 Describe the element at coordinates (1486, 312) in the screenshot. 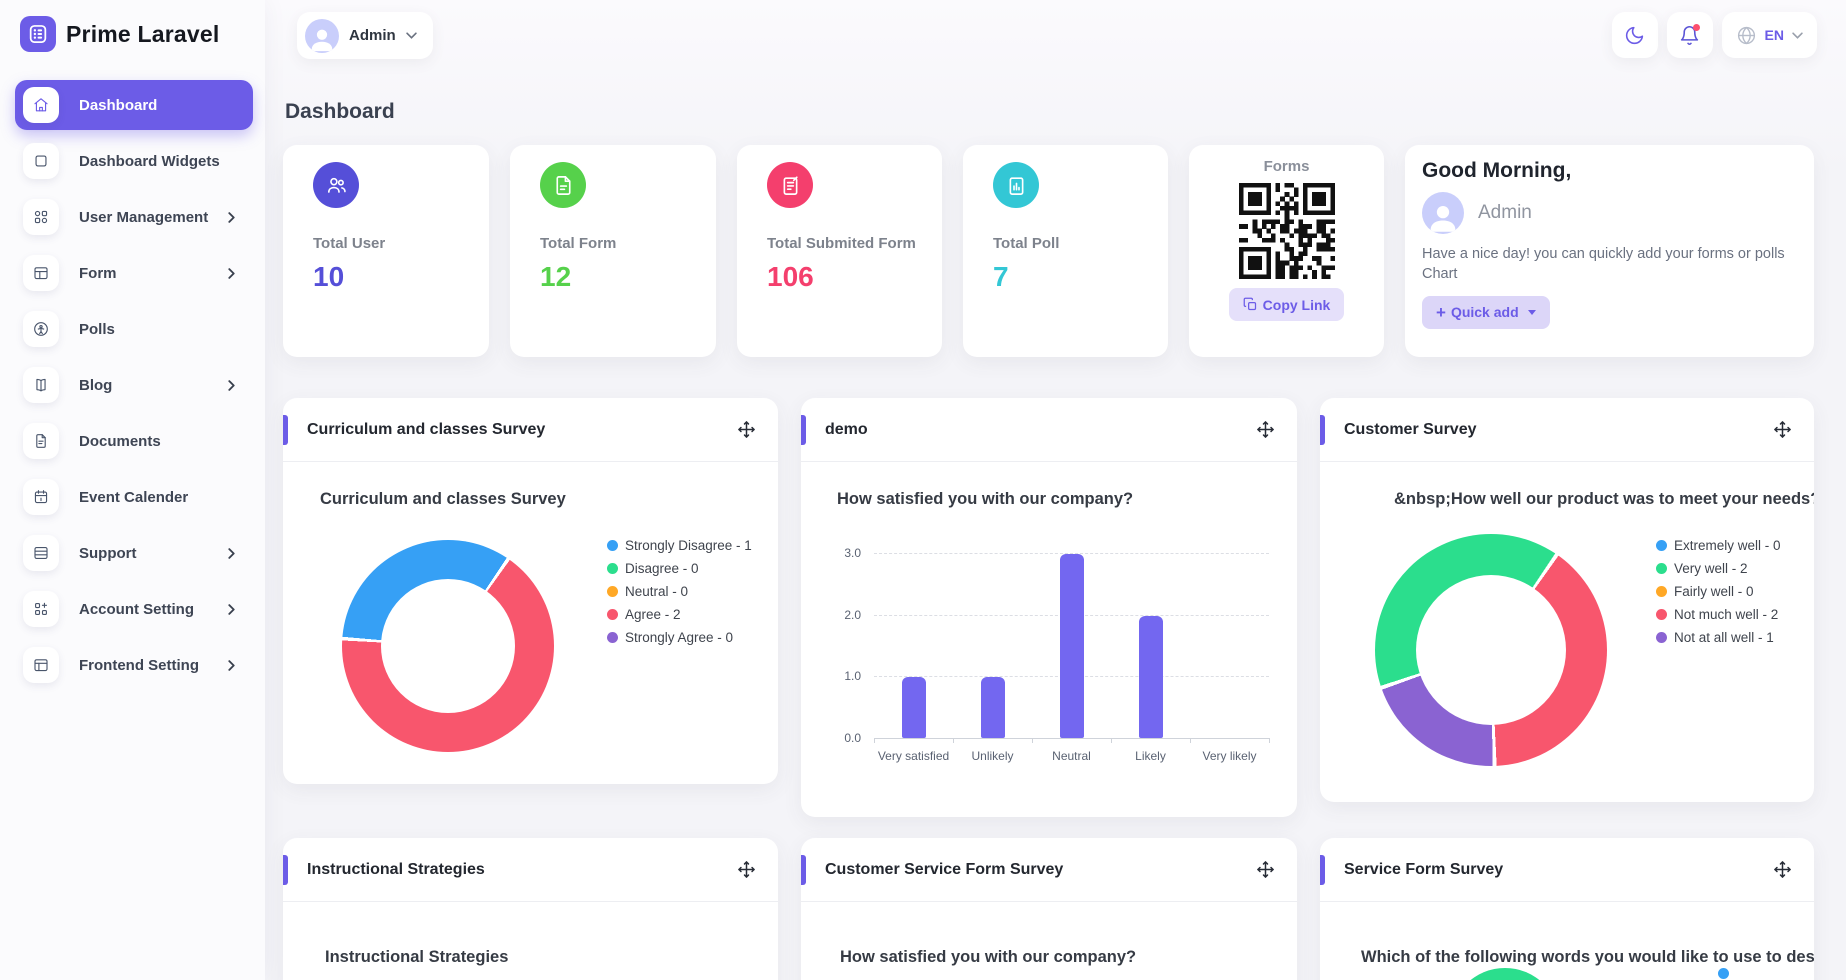

I see `quick-add-button: + Quick add` at that location.